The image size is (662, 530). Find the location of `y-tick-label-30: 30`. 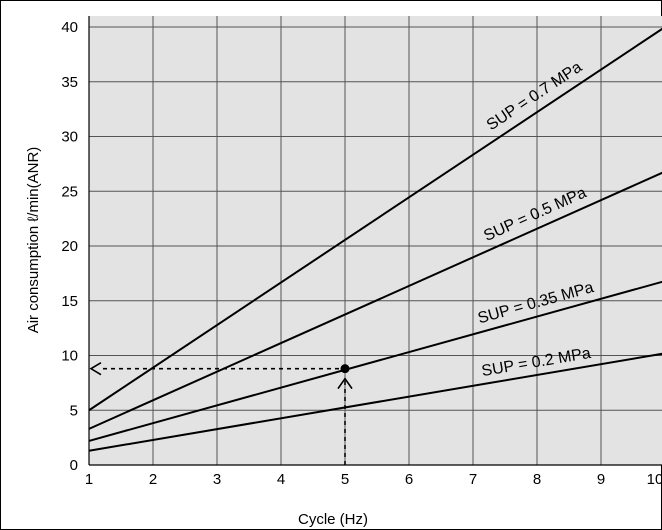

y-tick-label-30: 30 is located at coordinates (69, 137).